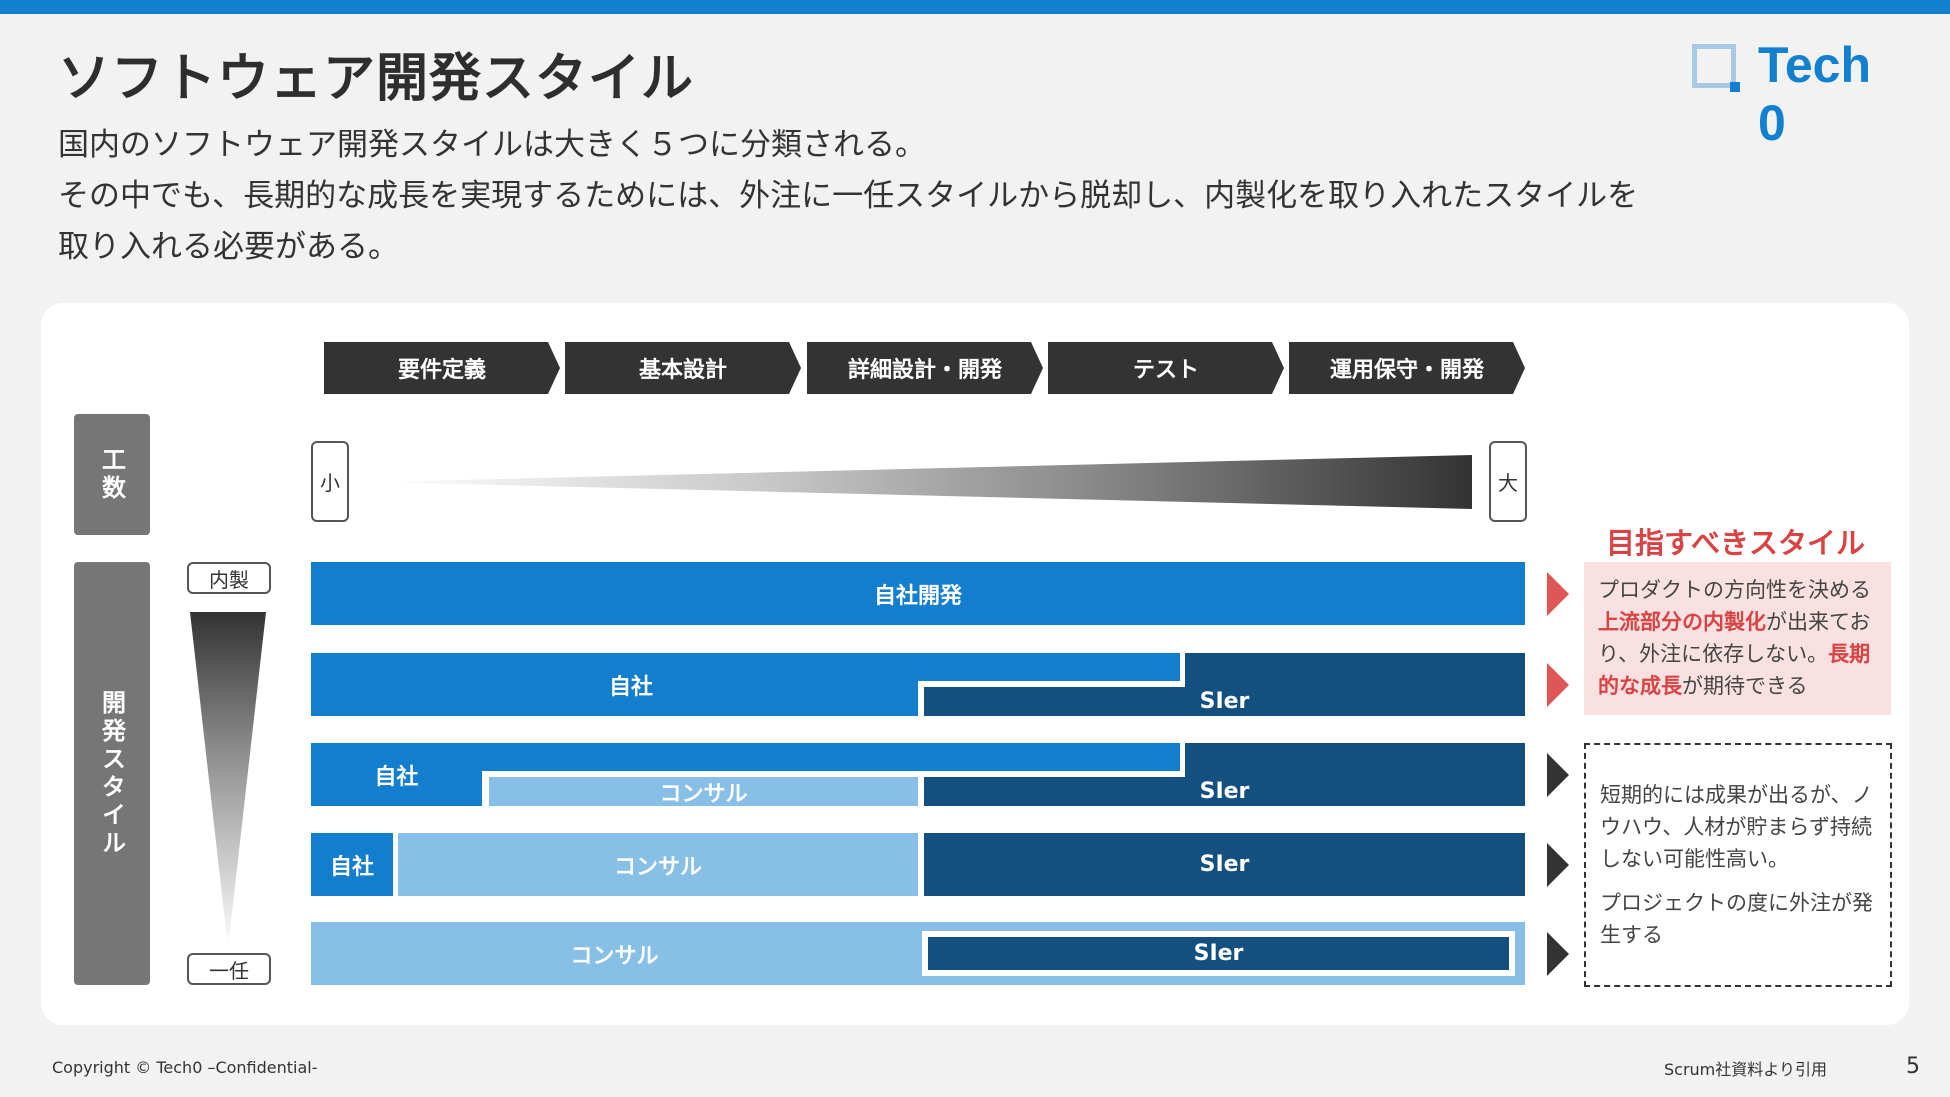 The width and height of the screenshot is (1950, 1097). Describe the element at coordinates (1716, 68) in the screenshot. I see `logo-mark-icon` at that location.